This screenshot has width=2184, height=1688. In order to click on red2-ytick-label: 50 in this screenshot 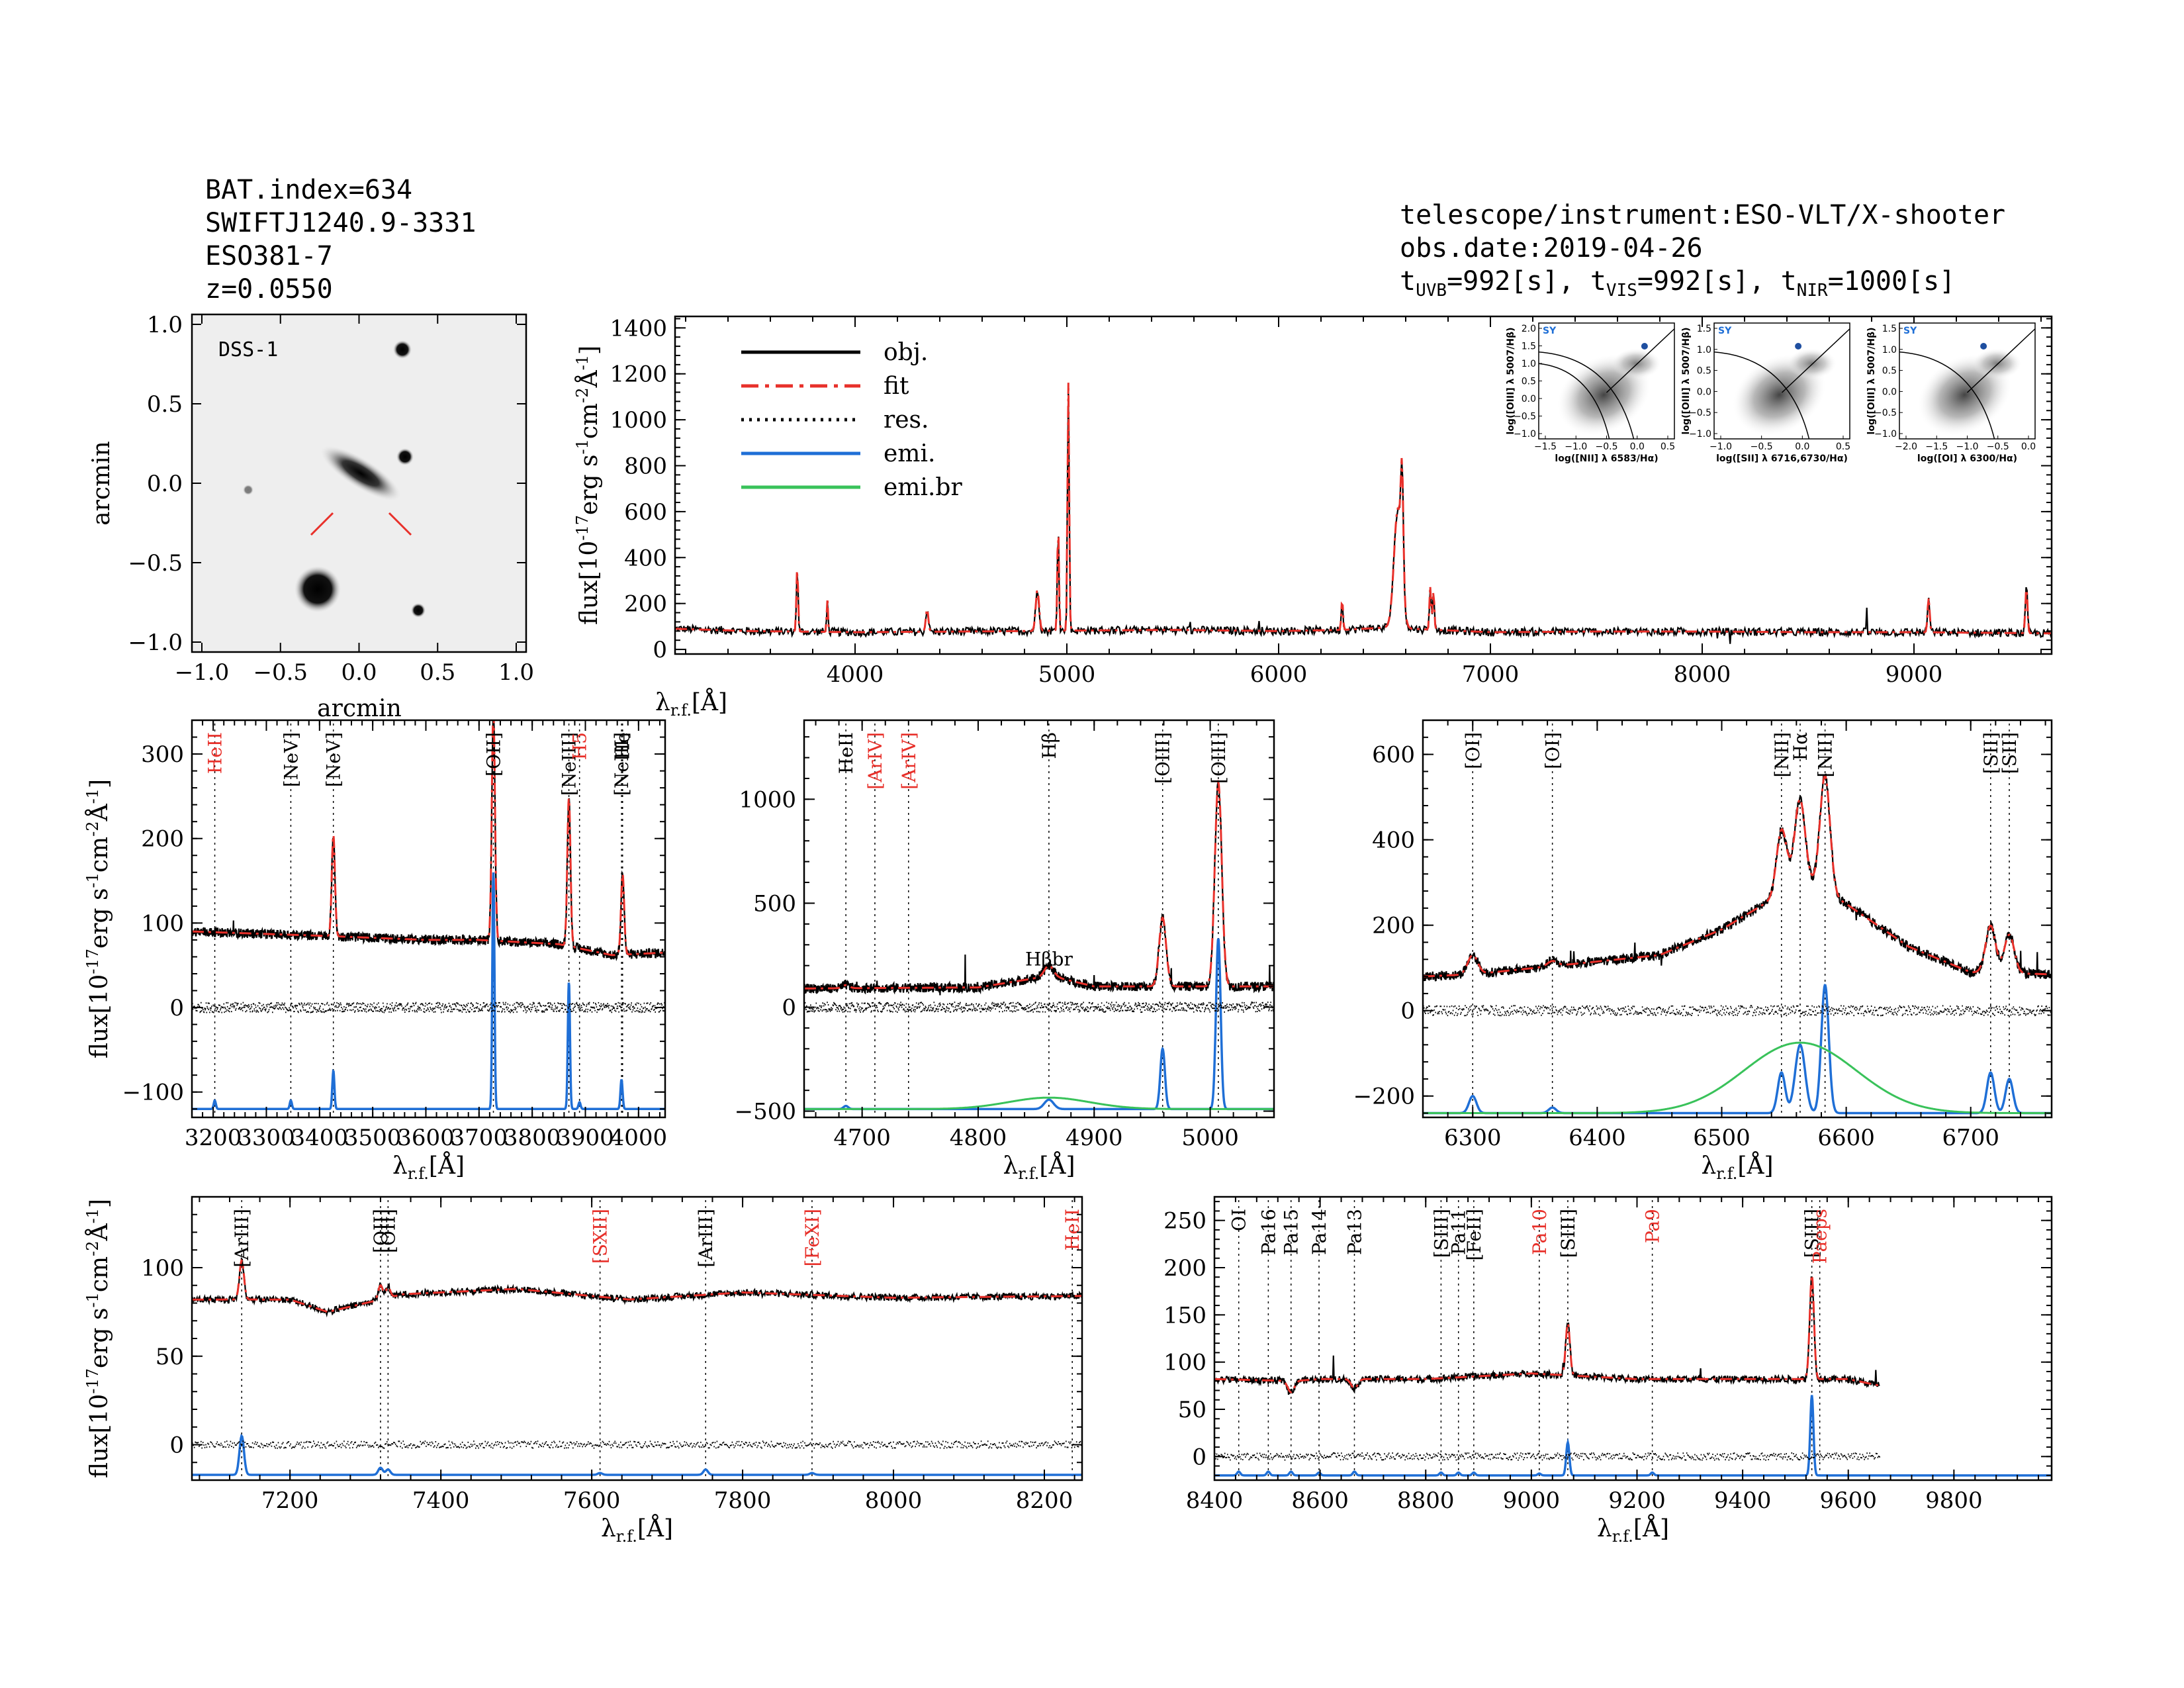, I will do `click(1192, 1410)`.